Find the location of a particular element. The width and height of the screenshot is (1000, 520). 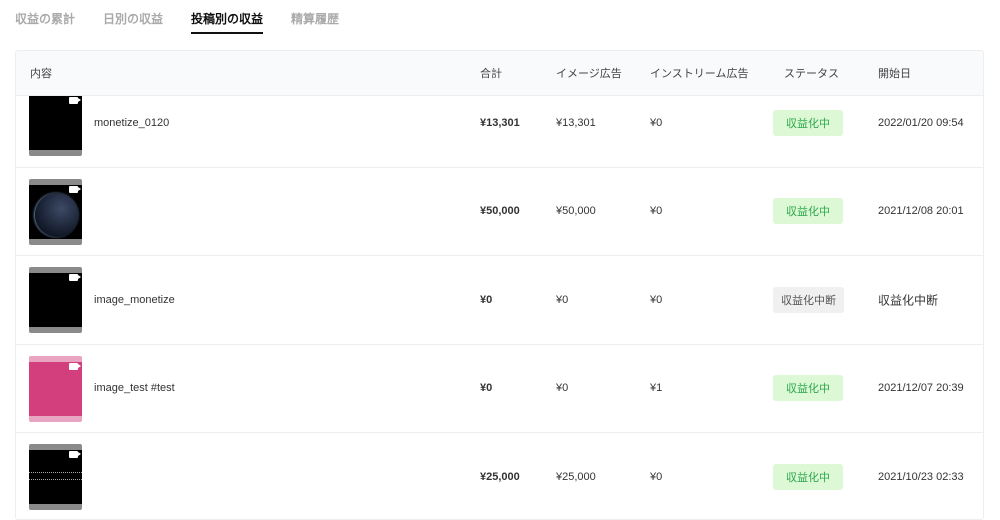

header-instream-ad: インストリーム広告 is located at coordinates (699, 74).